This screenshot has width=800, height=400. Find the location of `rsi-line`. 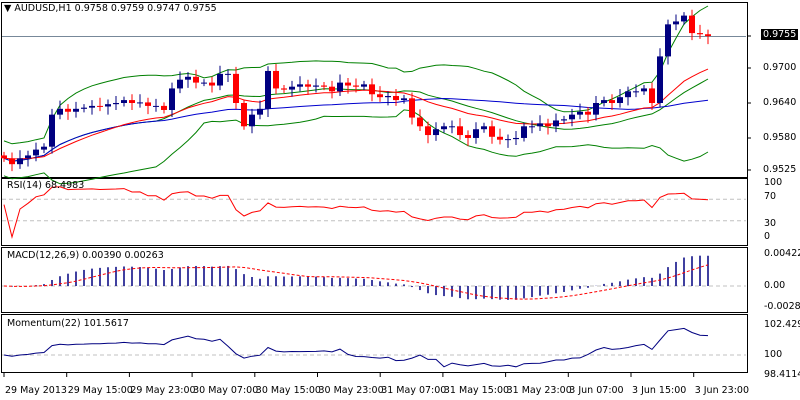

rsi-line is located at coordinates (356, 212).